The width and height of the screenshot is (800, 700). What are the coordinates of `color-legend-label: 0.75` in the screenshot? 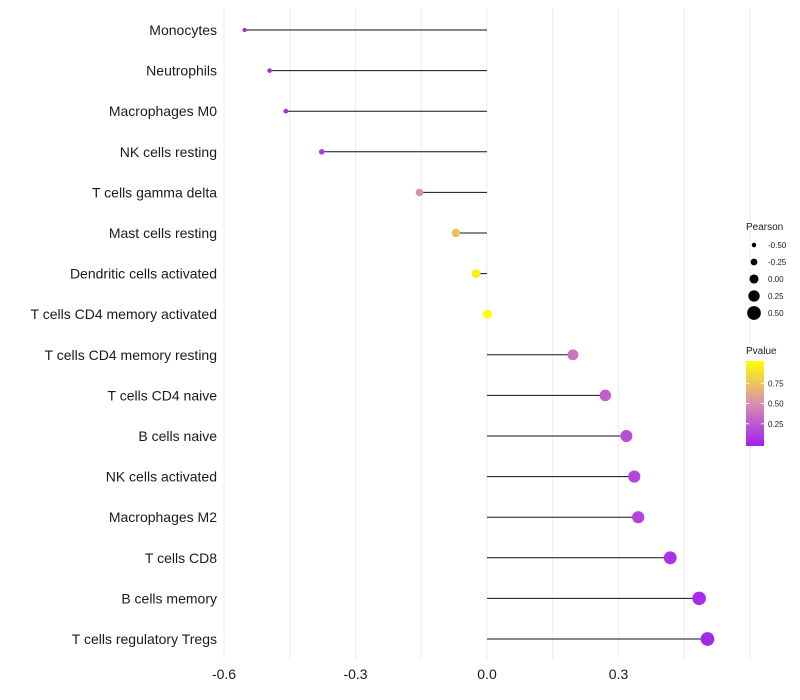 It's located at (776, 383).